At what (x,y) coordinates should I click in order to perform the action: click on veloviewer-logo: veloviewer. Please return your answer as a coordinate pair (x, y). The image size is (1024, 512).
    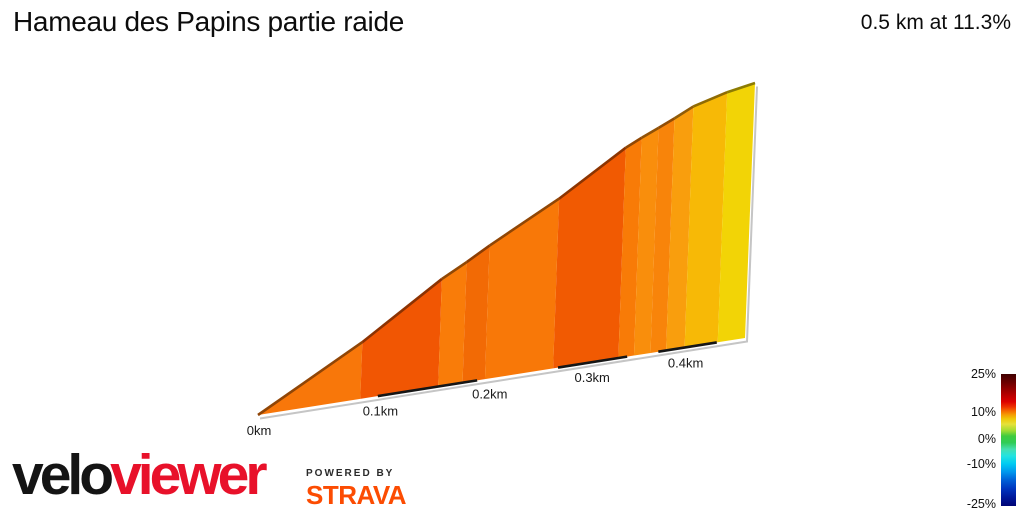
    Looking at the image, I should click on (140, 475).